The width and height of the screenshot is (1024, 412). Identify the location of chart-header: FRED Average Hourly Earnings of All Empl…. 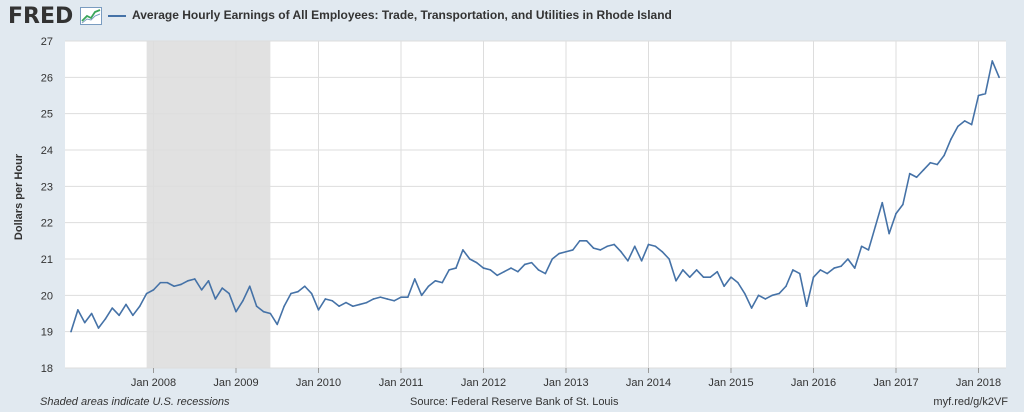
(512, 18).